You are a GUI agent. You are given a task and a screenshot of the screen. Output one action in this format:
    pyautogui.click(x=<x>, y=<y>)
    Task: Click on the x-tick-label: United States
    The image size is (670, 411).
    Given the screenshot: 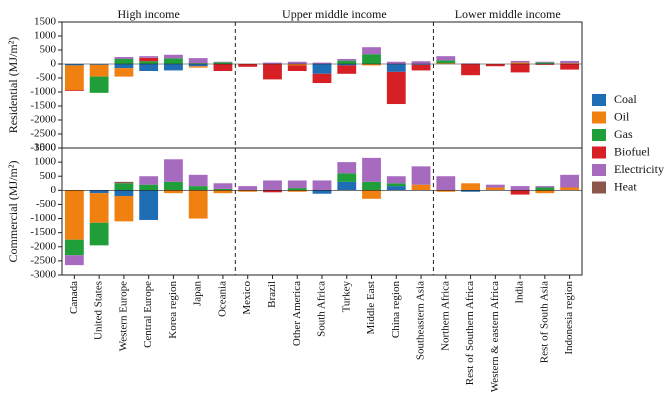 What is the action you would take?
    pyautogui.click(x=99, y=310)
    